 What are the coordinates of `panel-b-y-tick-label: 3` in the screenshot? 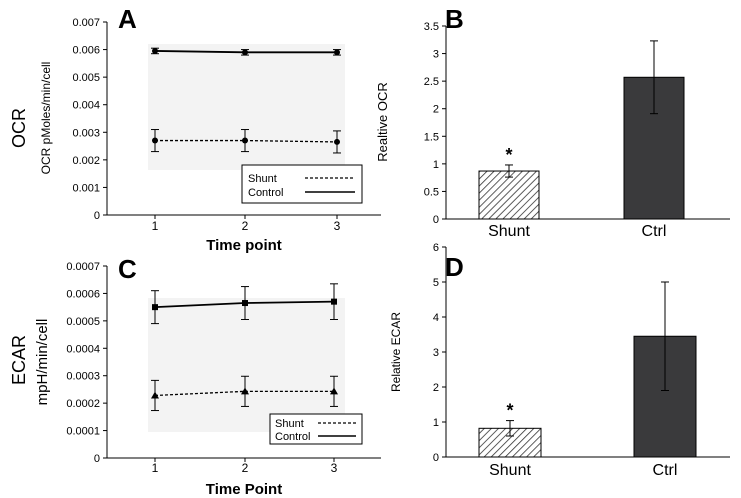 It's located at (436, 55).